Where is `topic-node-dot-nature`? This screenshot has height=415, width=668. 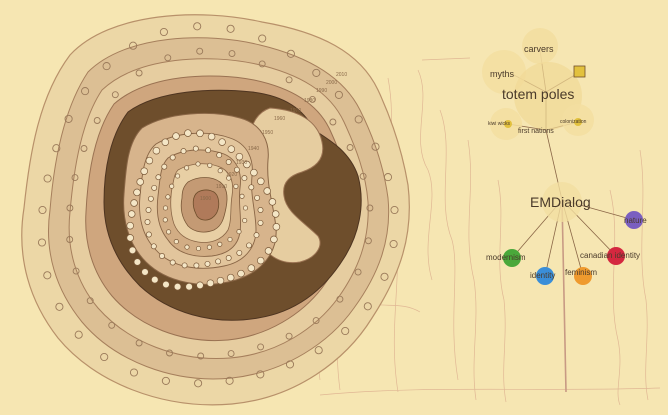 topic-node-dot-nature is located at coordinates (634, 220).